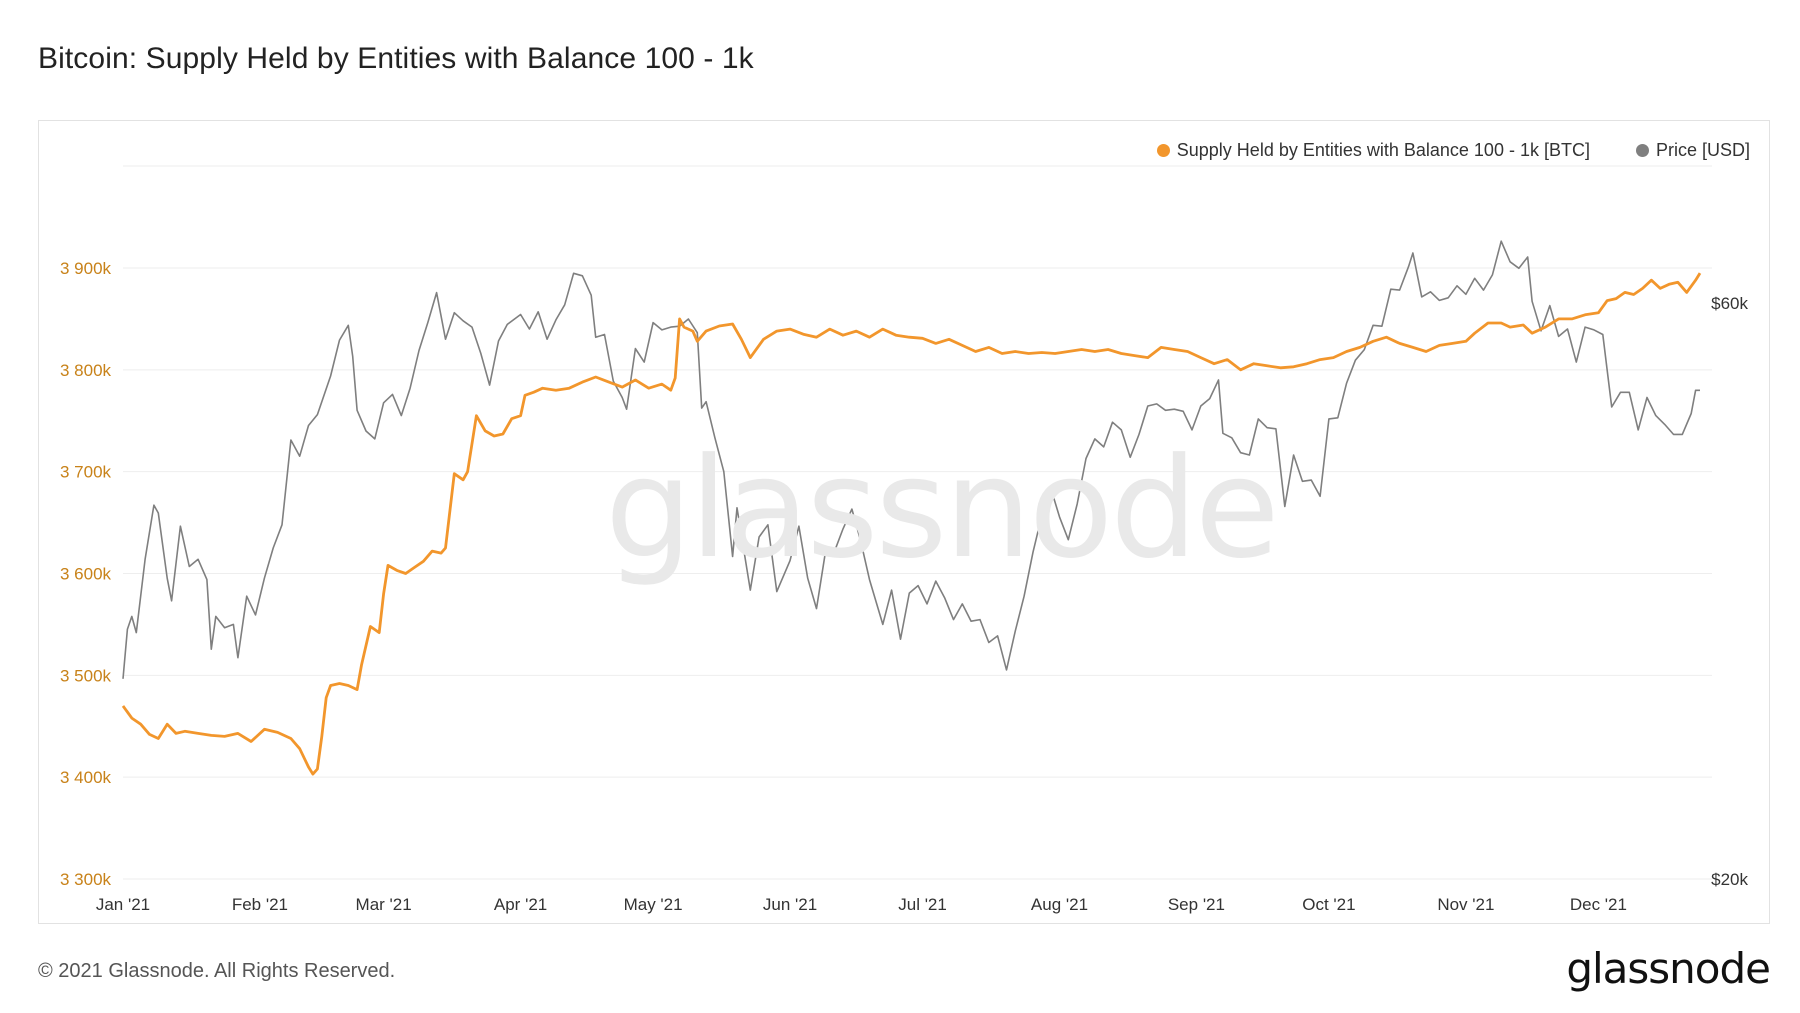 This screenshot has width=1800, height=1013. What do you see at coordinates (260, 904) in the screenshot?
I see `x-tick-label: Feb '21` at bounding box center [260, 904].